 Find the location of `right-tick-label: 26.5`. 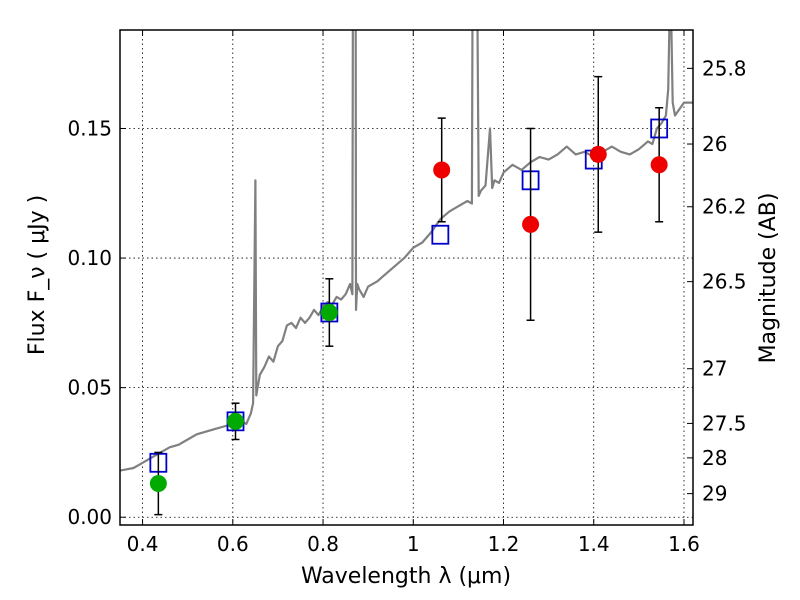

right-tick-label: 26.5 is located at coordinates (724, 282).